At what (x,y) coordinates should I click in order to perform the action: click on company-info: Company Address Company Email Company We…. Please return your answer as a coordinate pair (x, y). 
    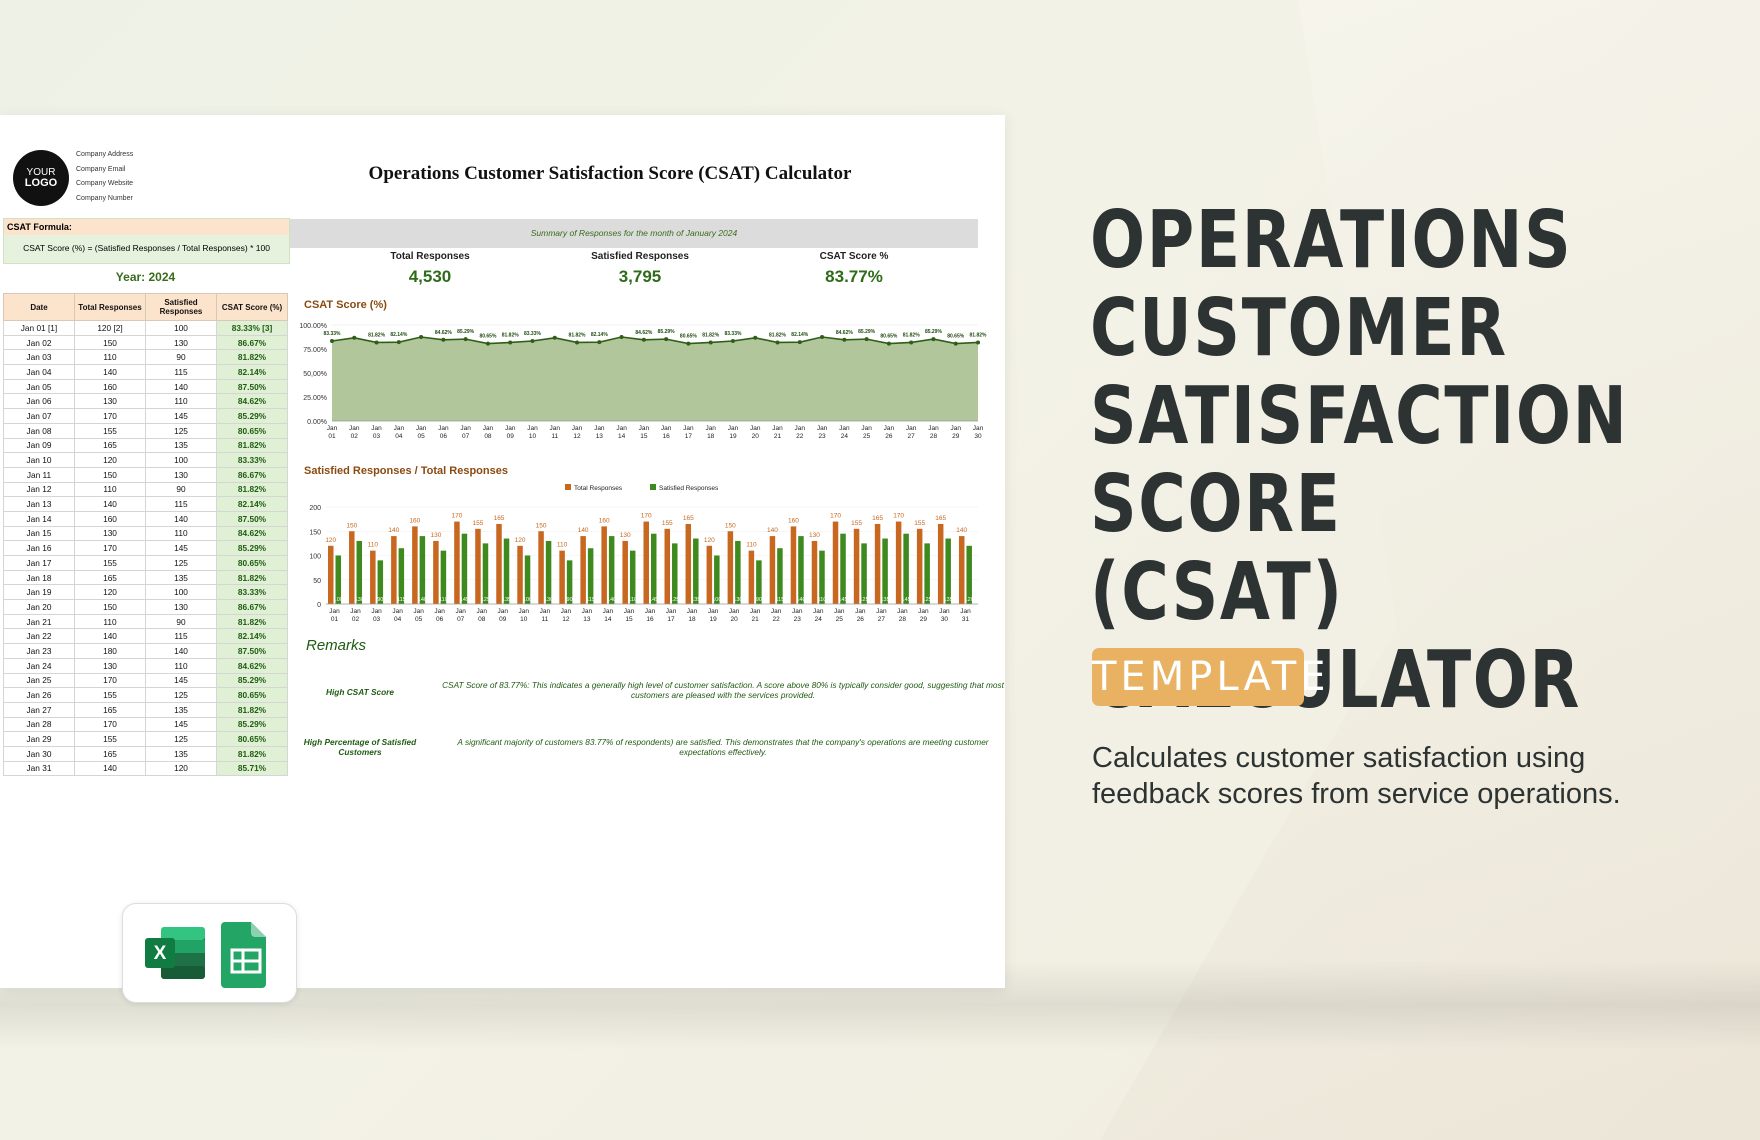
    Looking at the image, I should click on (104, 177).